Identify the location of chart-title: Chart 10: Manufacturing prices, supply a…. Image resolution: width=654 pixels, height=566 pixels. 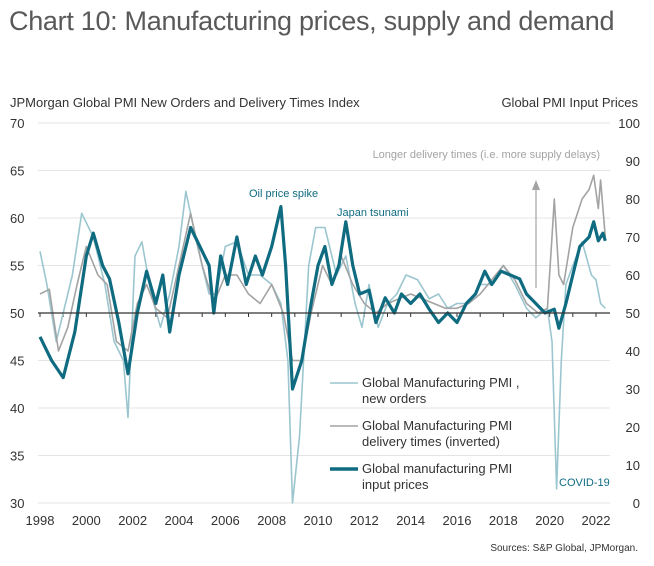
(312, 21).